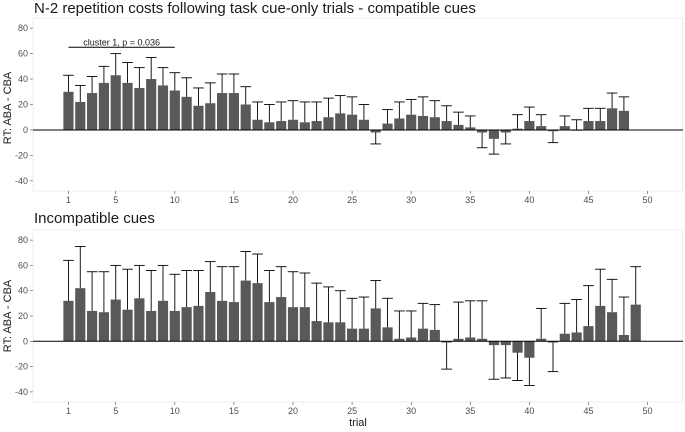 Image resolution: width=685 pixels, height=432 pixels. Describe the element at coordinates (411, 200) in the screenshot. I see `x-tick-label: 30` at that location.